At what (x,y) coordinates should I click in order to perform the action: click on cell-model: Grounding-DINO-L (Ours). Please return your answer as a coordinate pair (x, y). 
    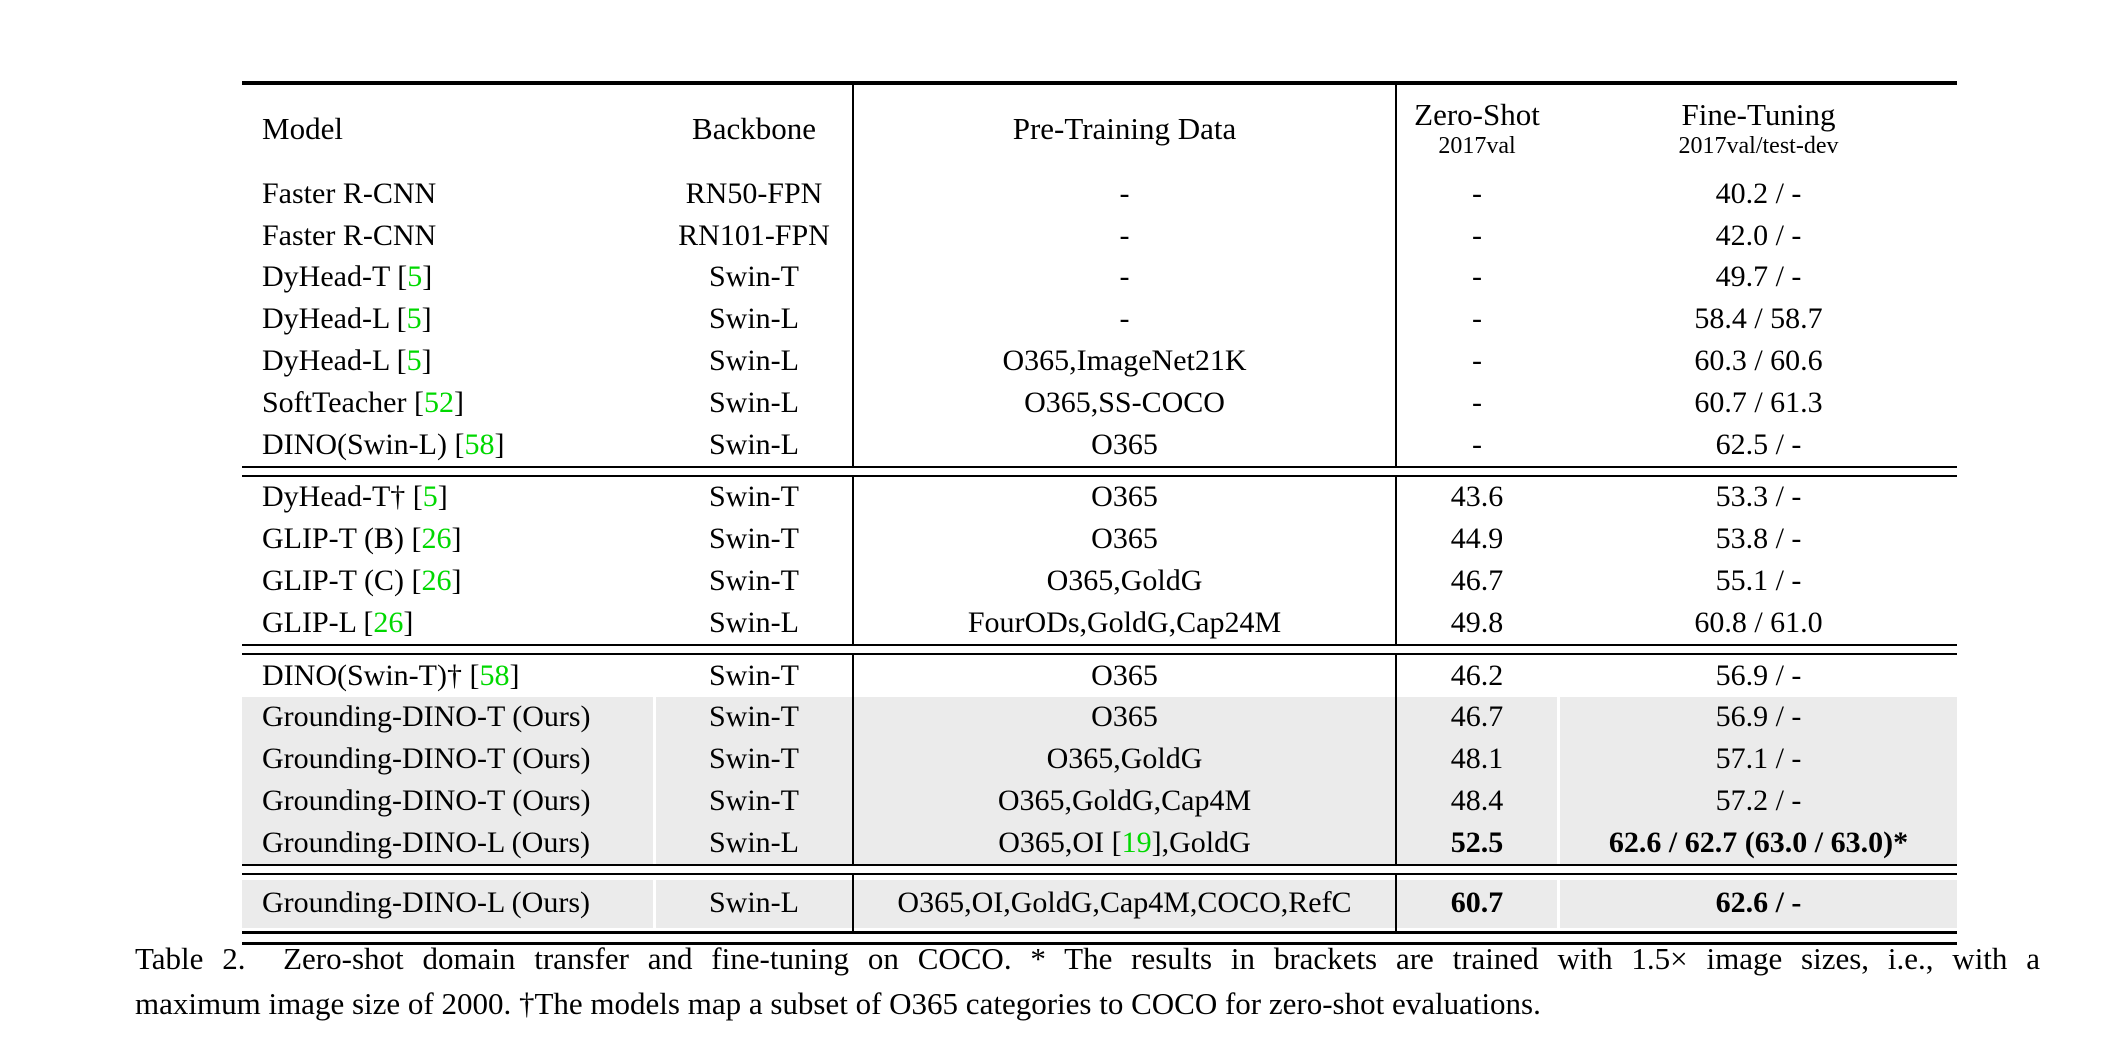
    Looking at the image, I should click on (447, 903).